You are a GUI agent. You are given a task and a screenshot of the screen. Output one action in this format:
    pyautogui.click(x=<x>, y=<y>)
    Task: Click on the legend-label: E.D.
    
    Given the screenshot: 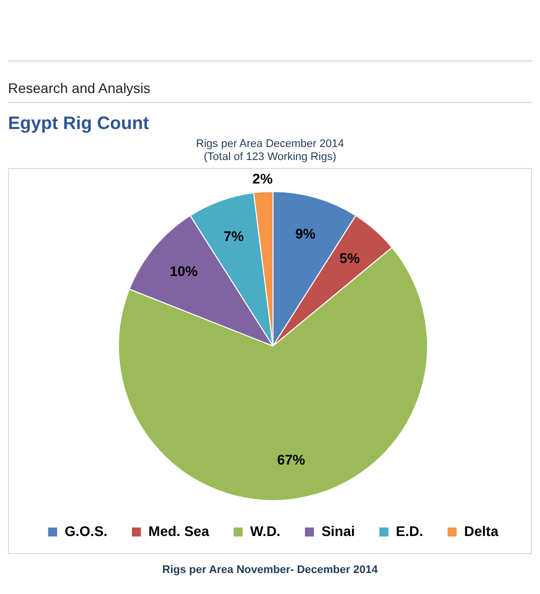 What is the action you would take?
    pyautogui.click(x=410, y=530)
    